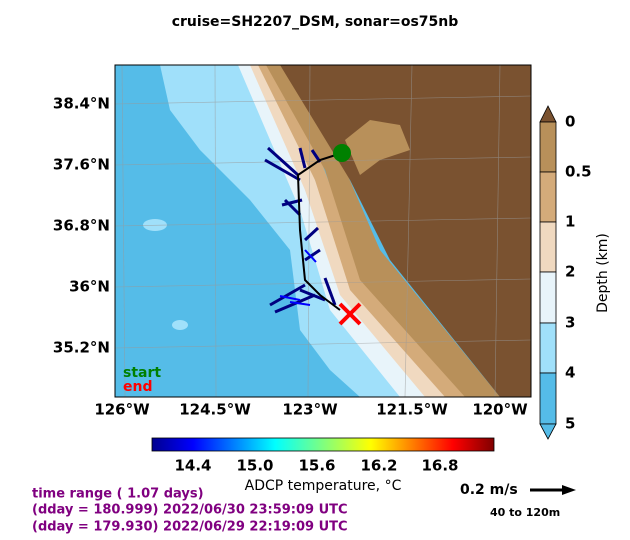  I want to click on depth-label: Depth (km), so click(603, 273).